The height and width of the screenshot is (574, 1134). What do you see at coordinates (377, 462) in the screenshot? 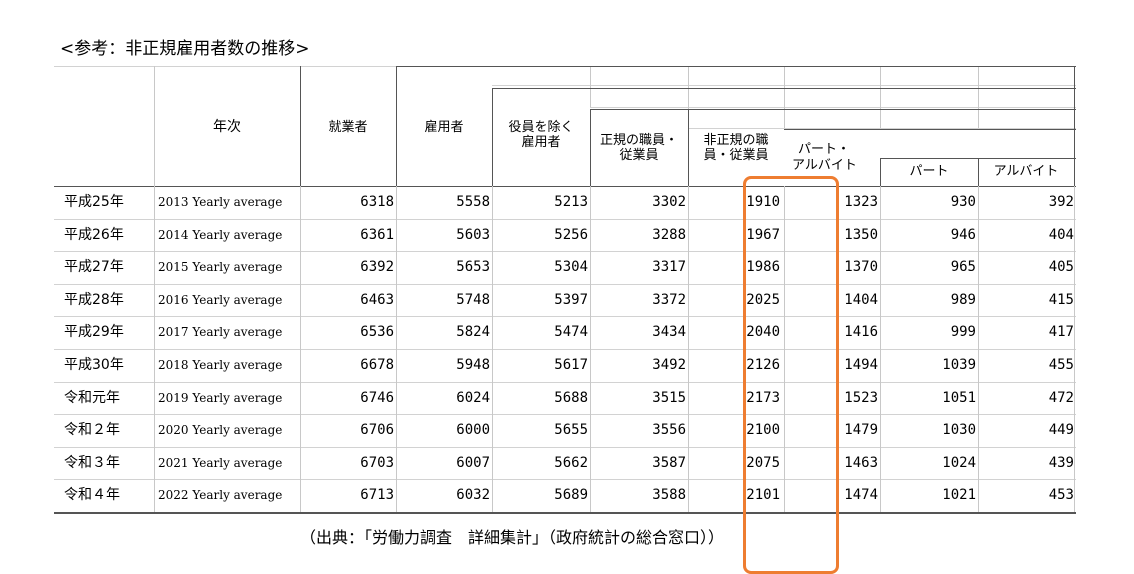
I see `cell-employed: 6703` at bounding box center [377, 462].